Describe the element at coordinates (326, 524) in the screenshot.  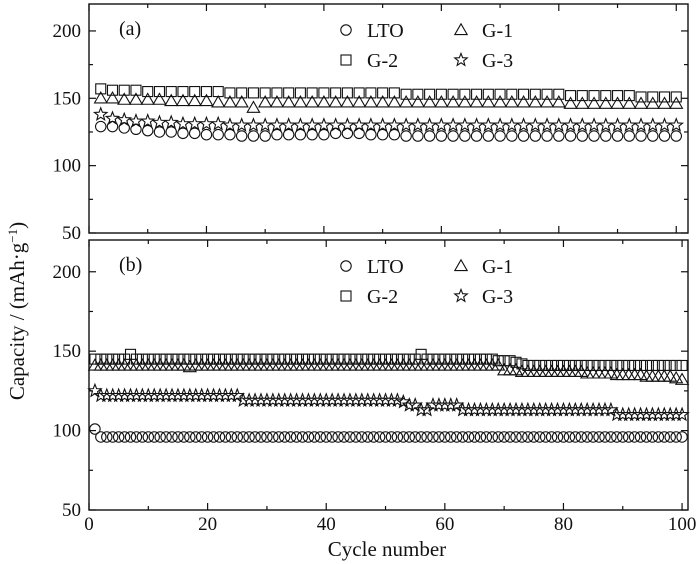
I see `x-tick-label: 40` at that location.